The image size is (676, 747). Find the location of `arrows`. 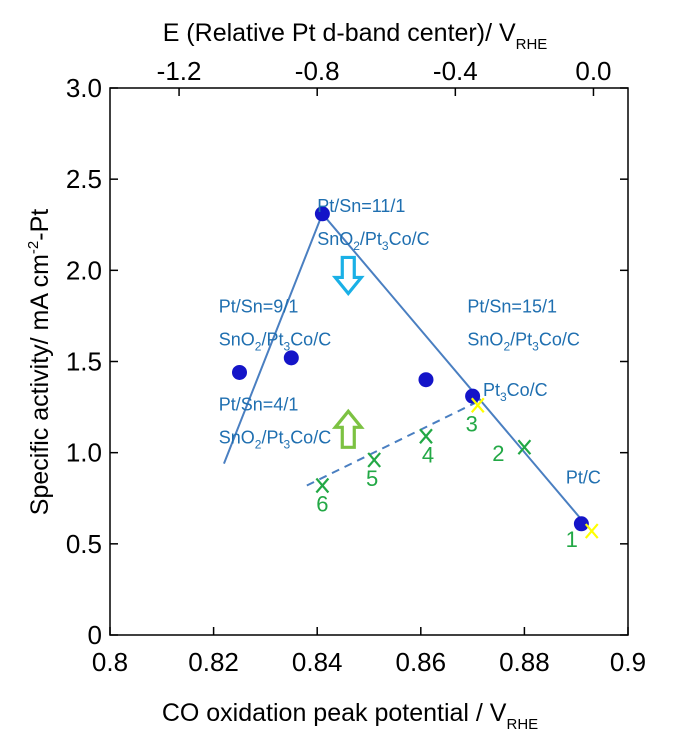

arrows is located at coordinates (348, 352).